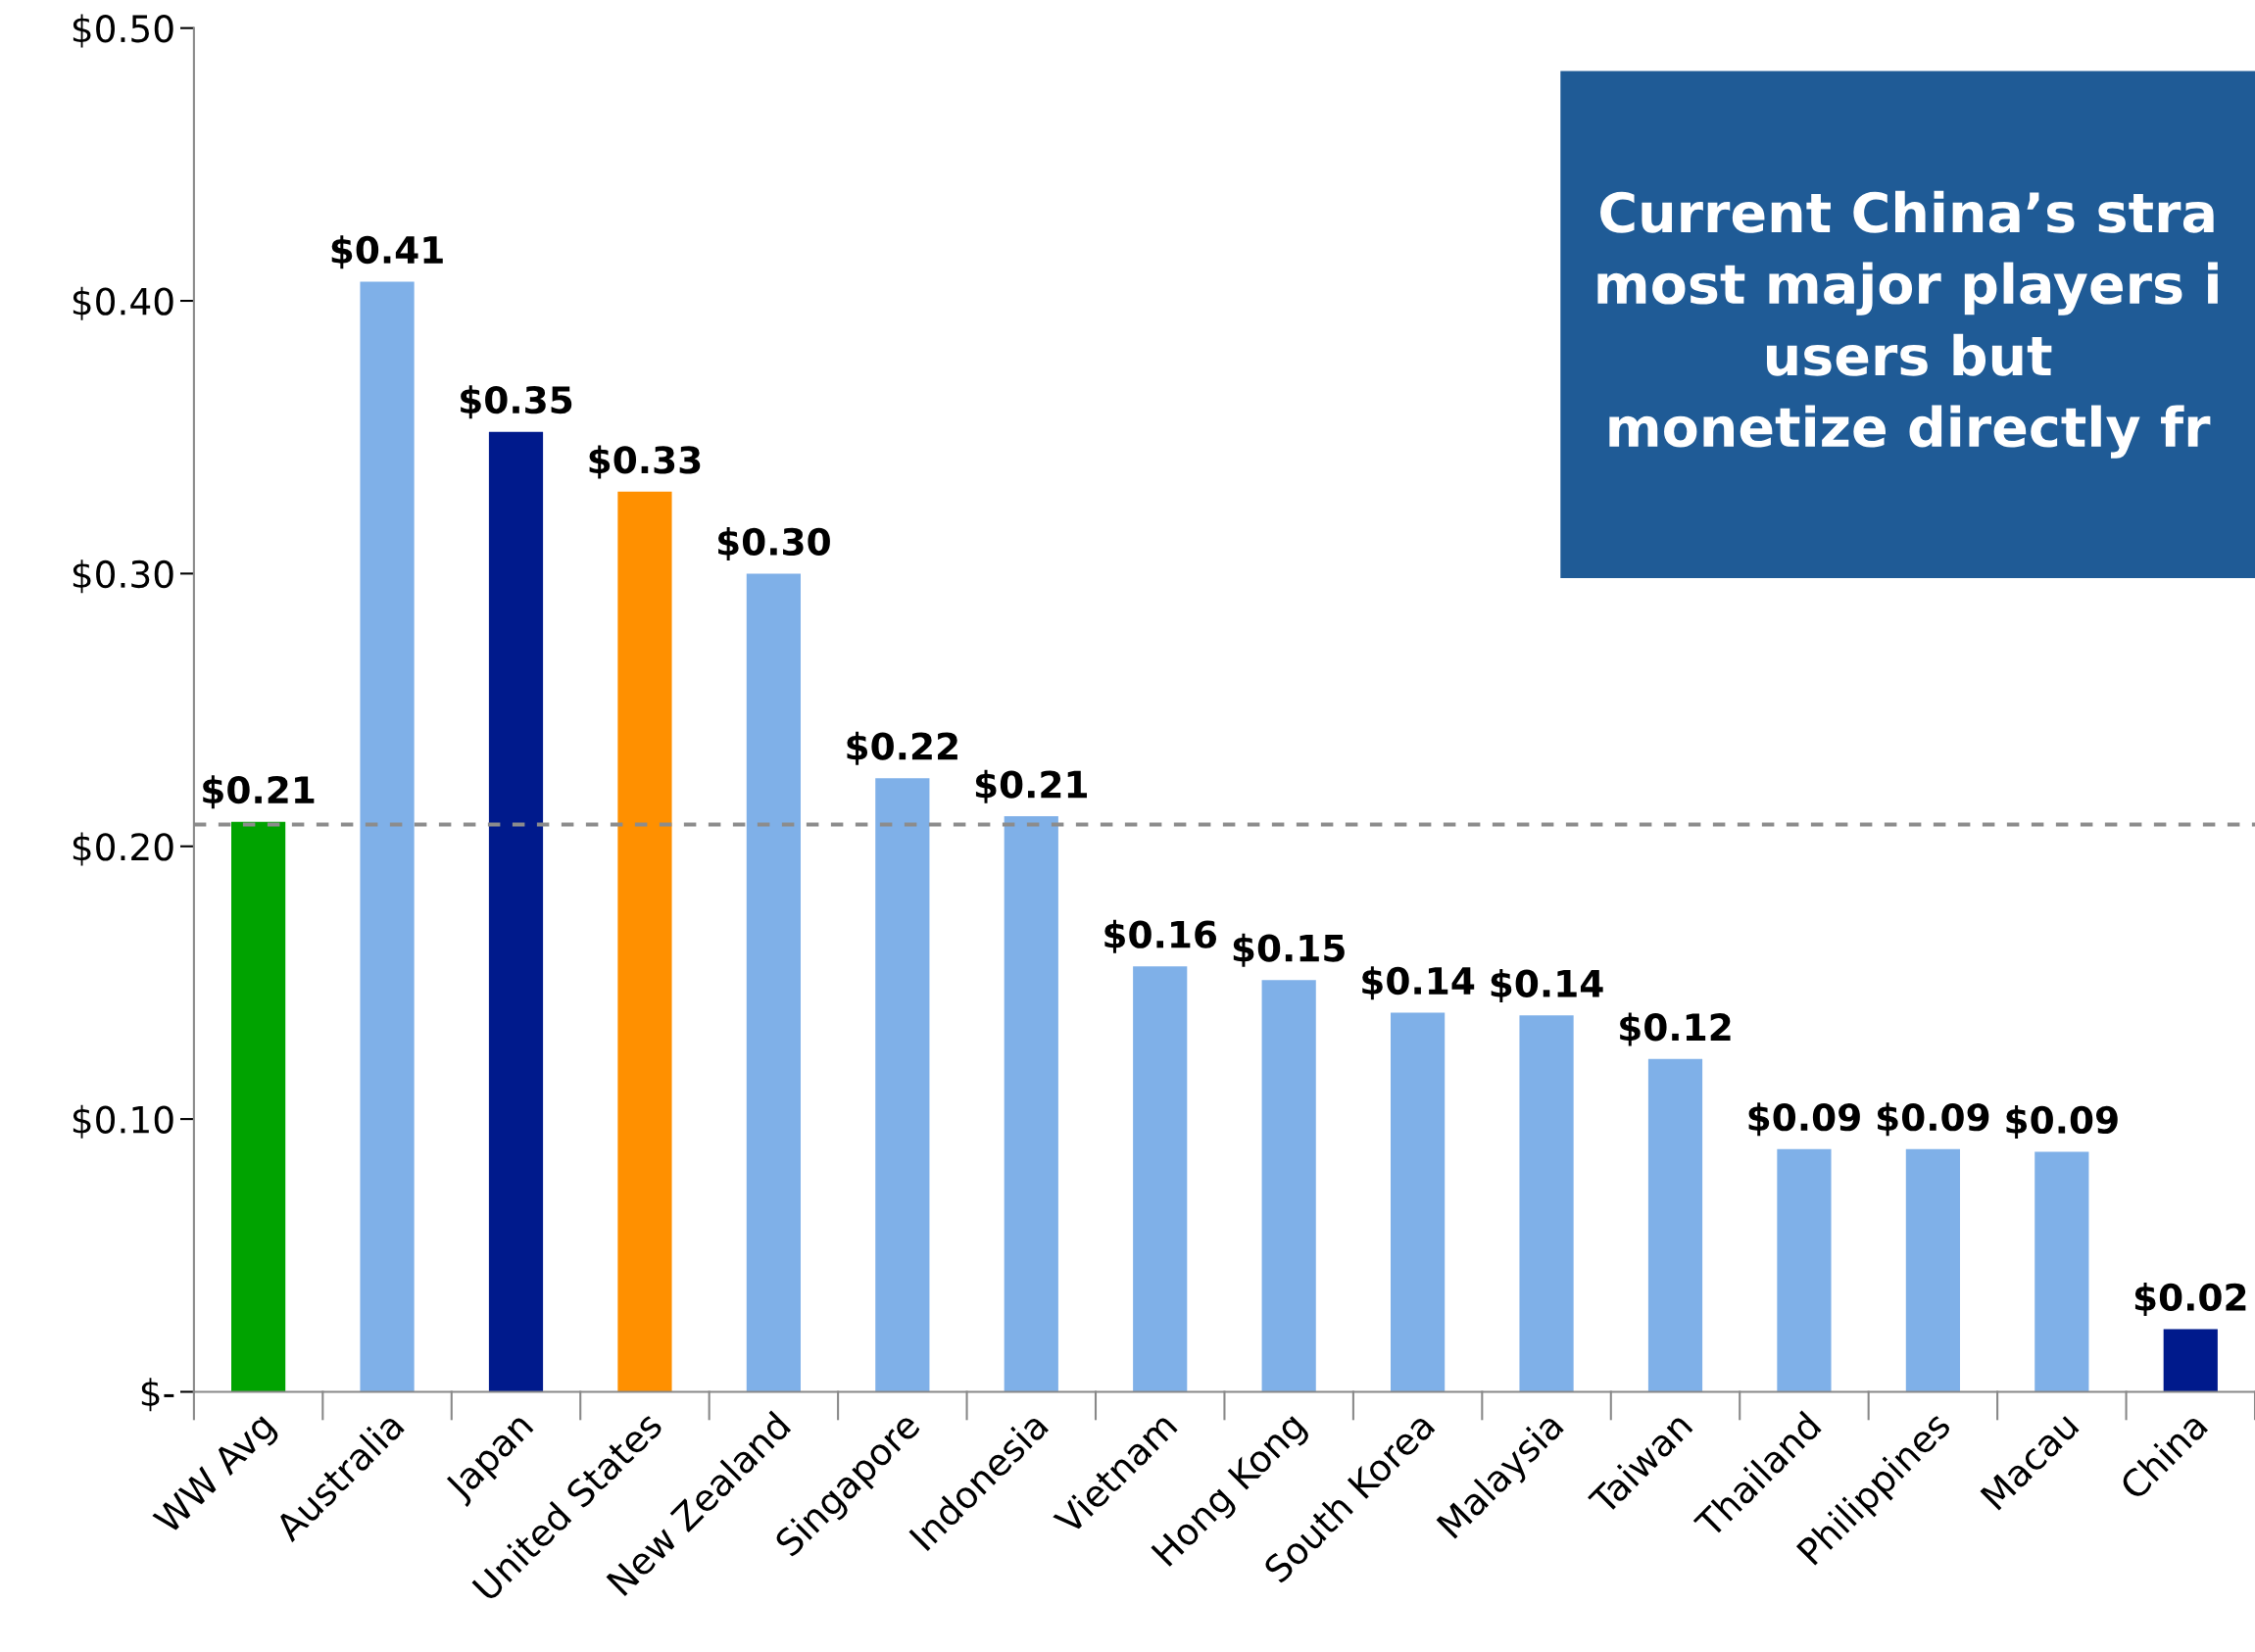 Image resolution: width=2255 pixels, height=1652 pixels. I want to click on data-label: $0.22, so click(902, 748).